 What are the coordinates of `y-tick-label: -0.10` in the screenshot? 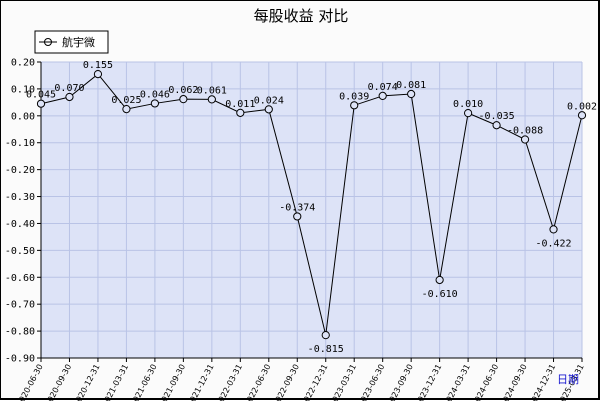 It's located at (20, 143).